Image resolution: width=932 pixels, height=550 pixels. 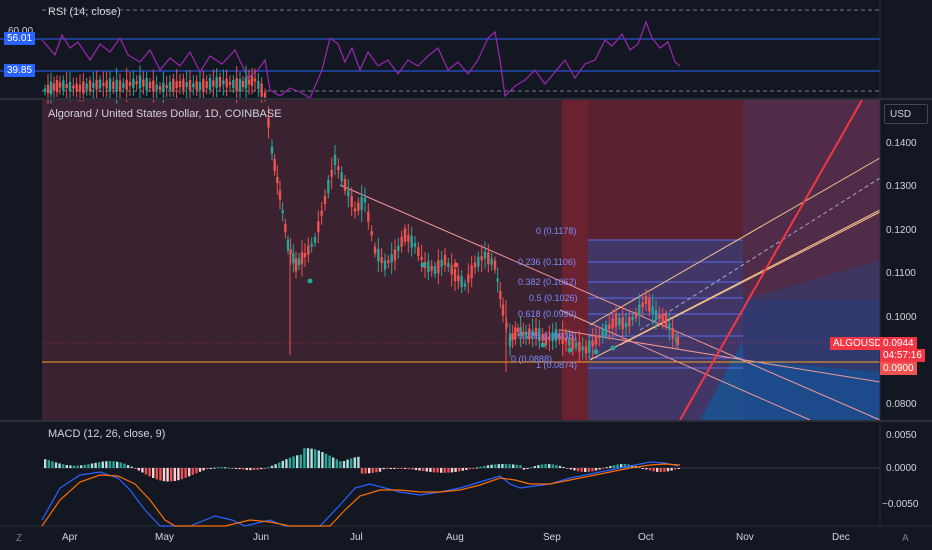 I want to click on month-label: Jun, so click(x=261, y=537).